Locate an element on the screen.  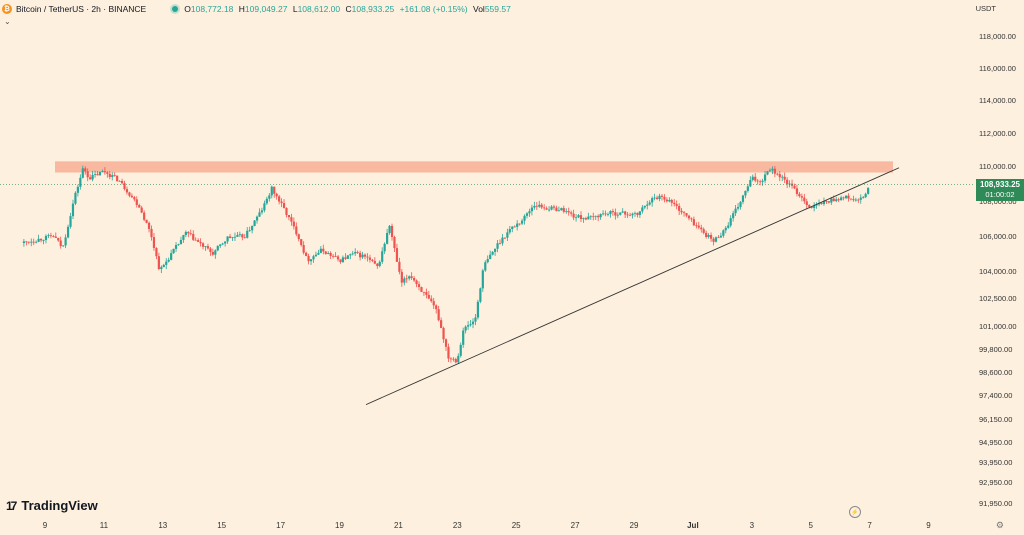
currency-label: USDT is located at coordinates (985, 8).